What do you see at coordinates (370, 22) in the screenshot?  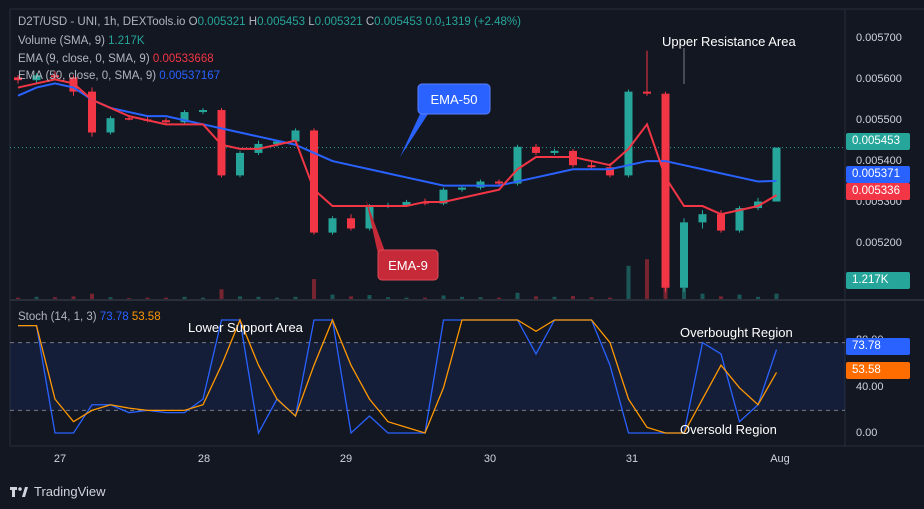 I see `close-label: C` at bounding box center [370, 22].